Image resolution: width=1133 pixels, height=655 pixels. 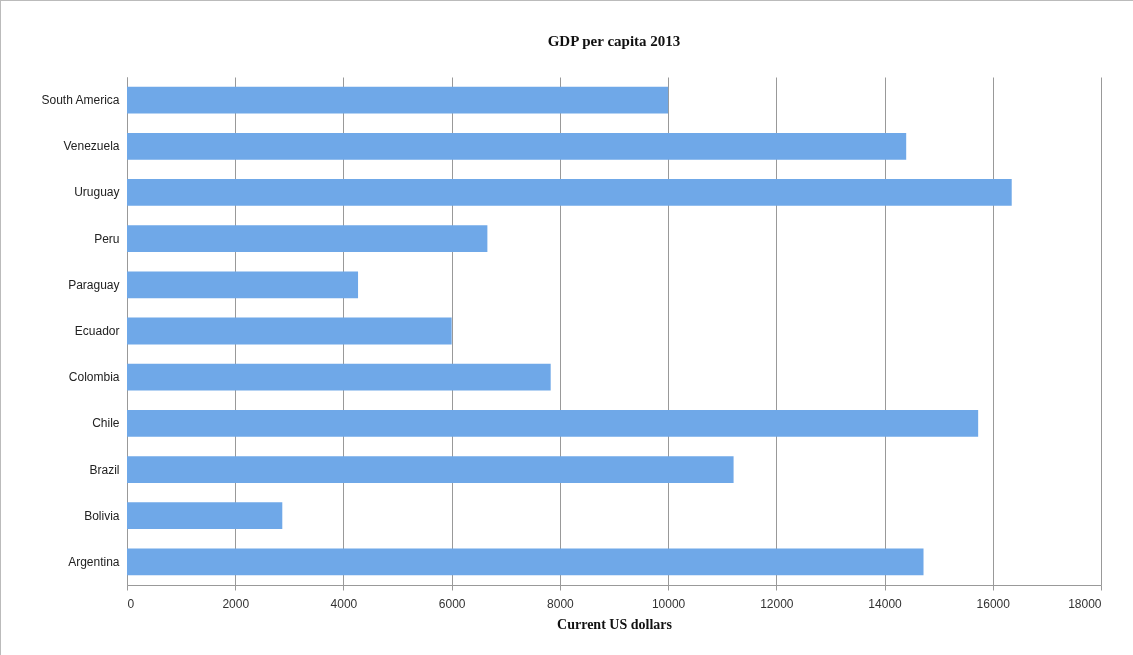 I want to click on y-tick-label: Brazil, so click(x=104, y=469).